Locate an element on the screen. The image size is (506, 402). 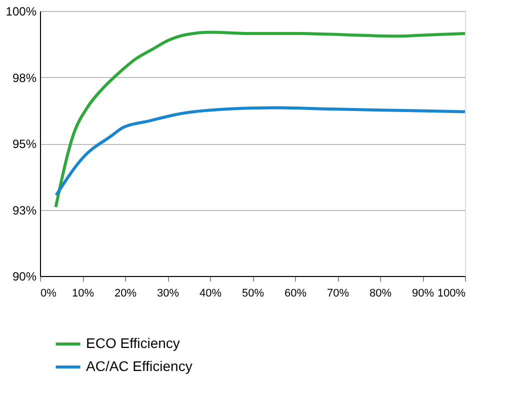
x-tick-label: 10% is located at coordinates (83, 294).